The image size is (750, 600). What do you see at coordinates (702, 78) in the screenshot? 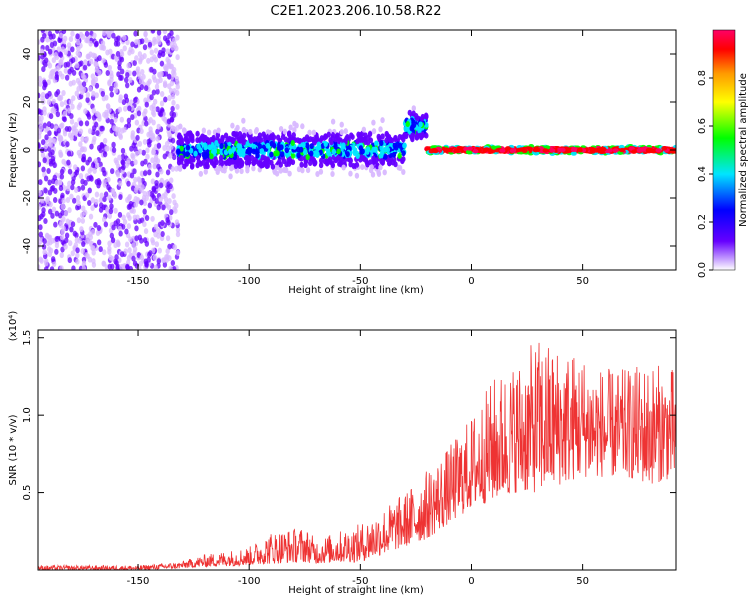
I see `colorbar-tick-label: 0.8` at bounding box center [702, 78].